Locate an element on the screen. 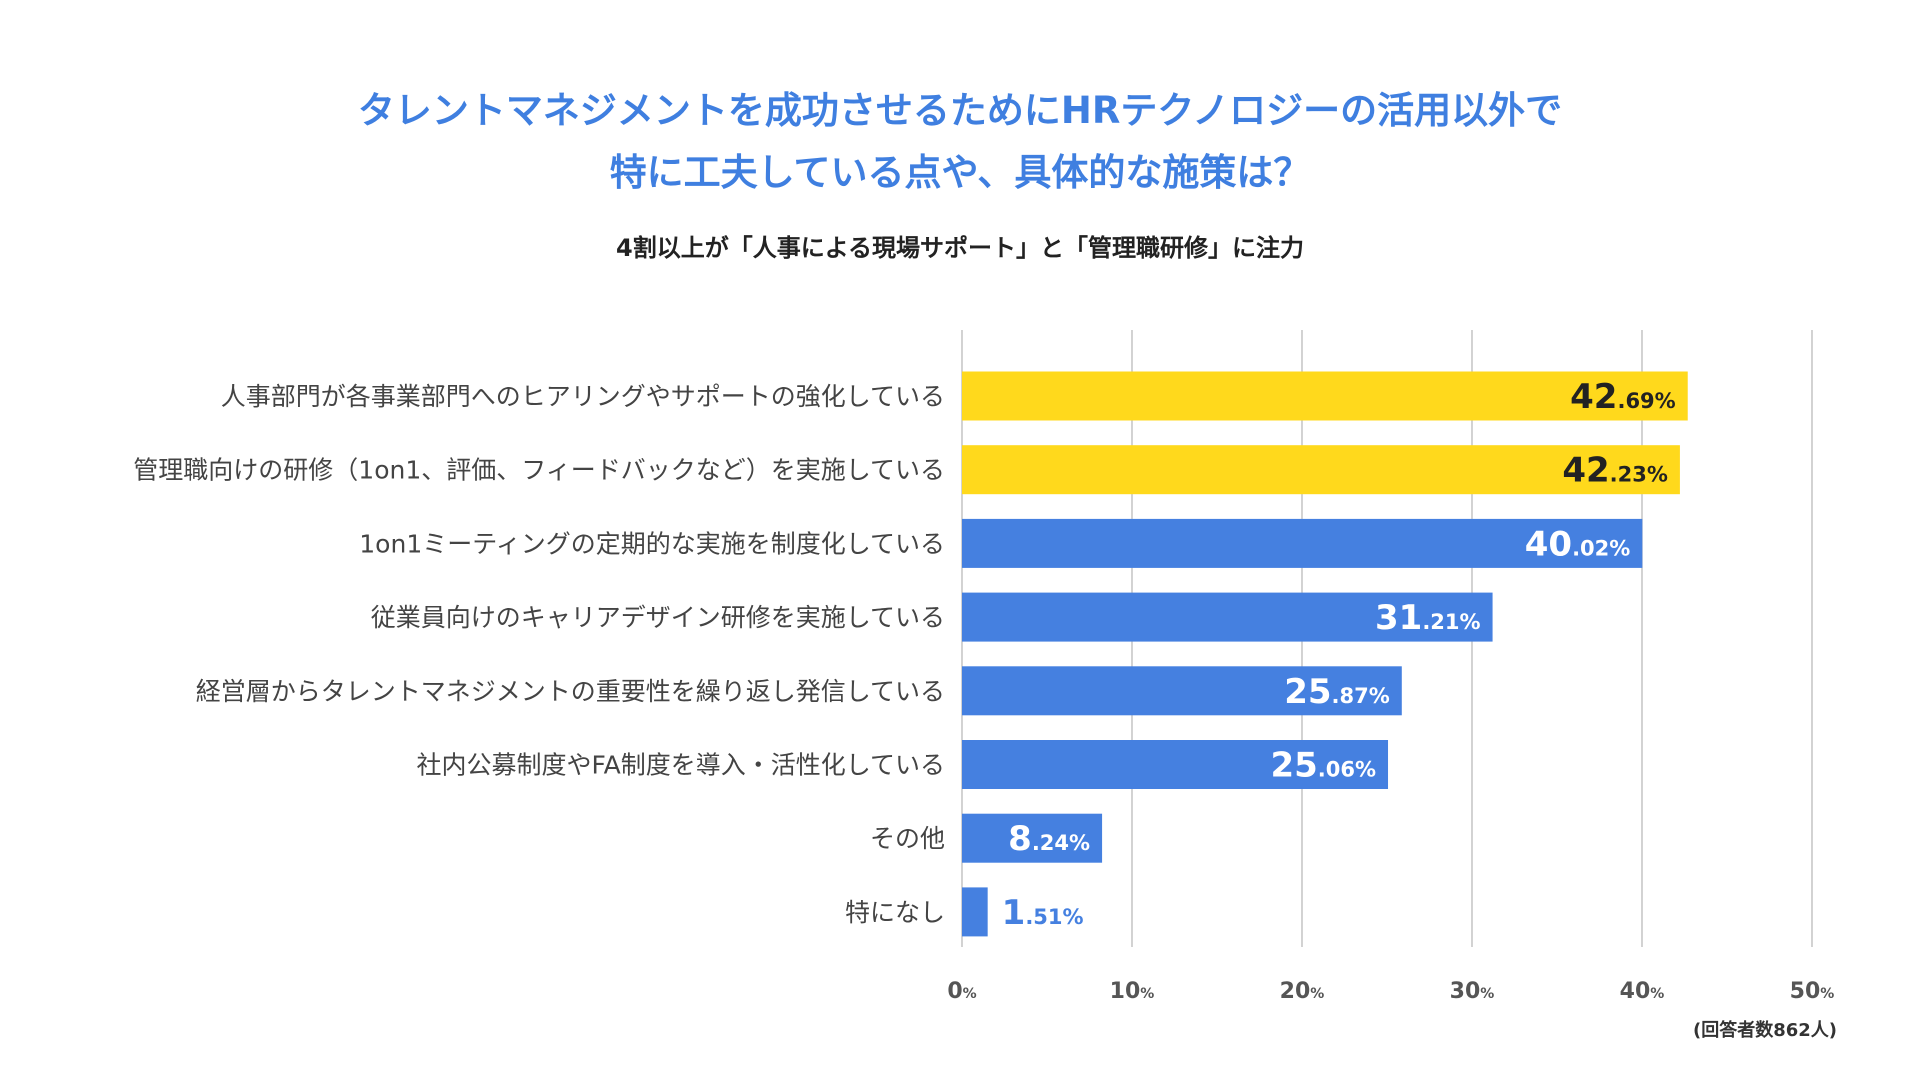 The width and height of the screenshot is (1920, 1080). category-label: 従業員向けのキャリアデザイン研修を実施している is located at coordinates (658, 617).